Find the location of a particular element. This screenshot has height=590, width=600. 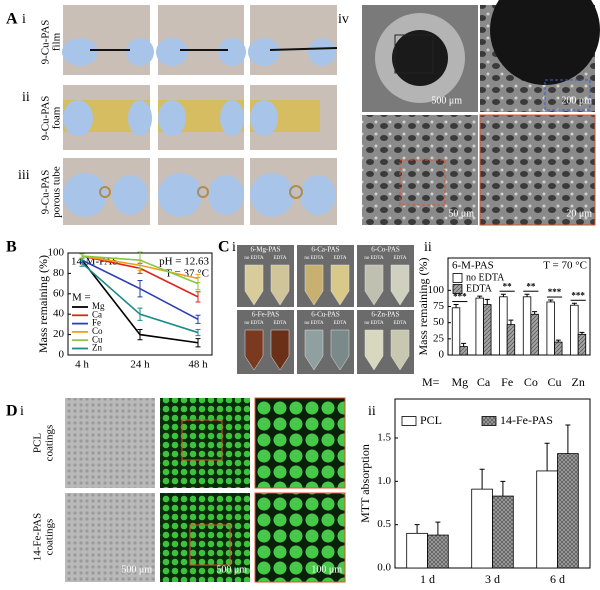

y-tick-label: 0.5 is located at coordinates (384, 524).